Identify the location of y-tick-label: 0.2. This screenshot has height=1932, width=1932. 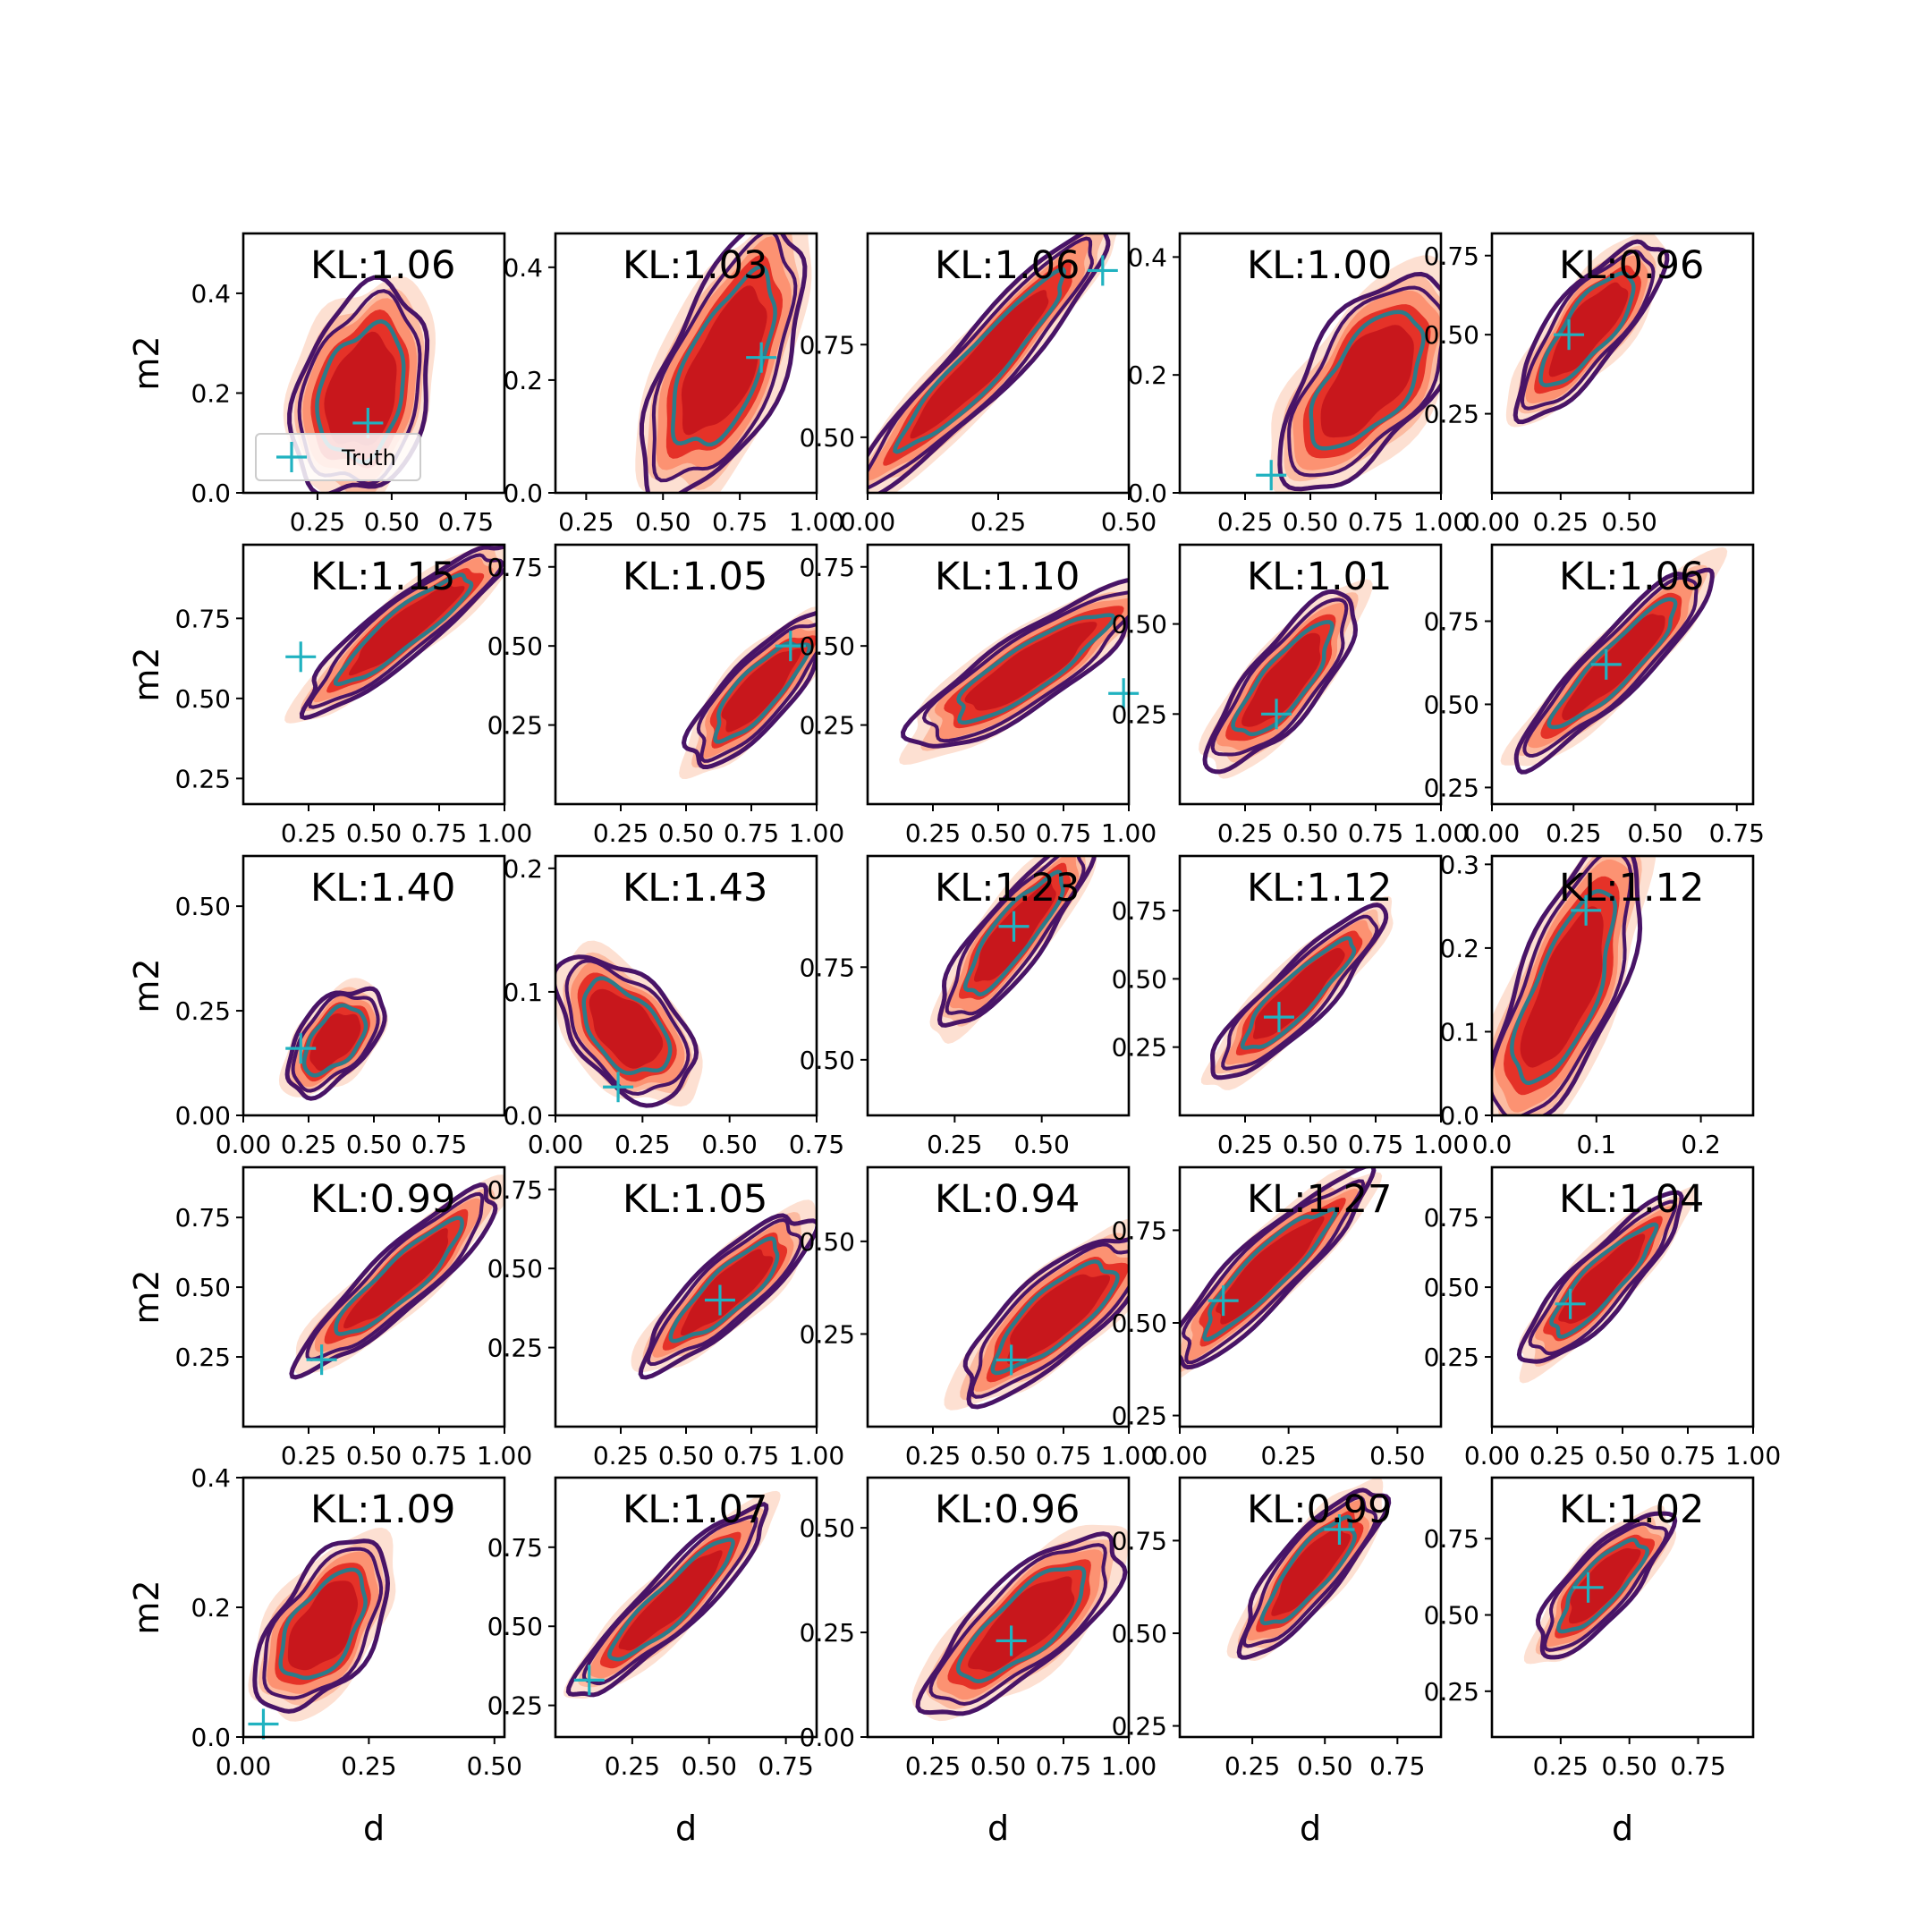
(1147, 375).